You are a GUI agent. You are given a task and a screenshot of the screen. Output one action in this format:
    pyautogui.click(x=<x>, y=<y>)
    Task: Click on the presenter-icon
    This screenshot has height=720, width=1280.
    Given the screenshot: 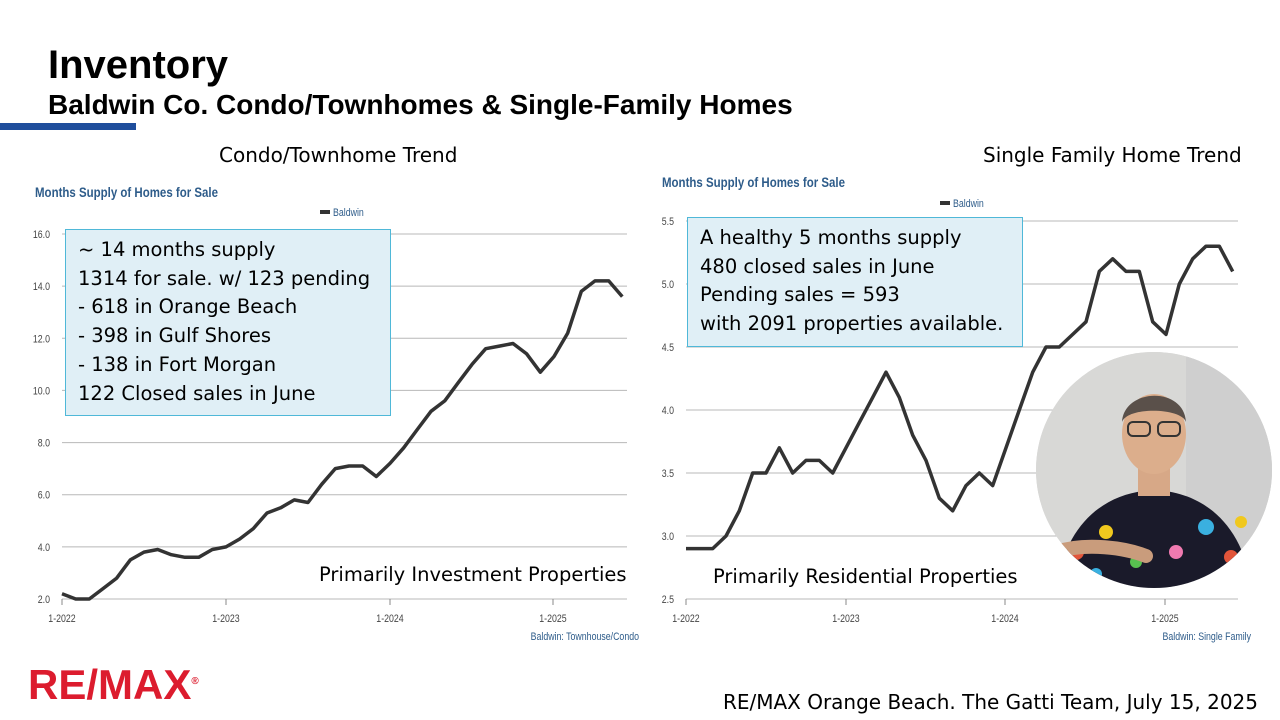 What is the action you would take?
    pyautogui.click(x=1154, y=470)
    